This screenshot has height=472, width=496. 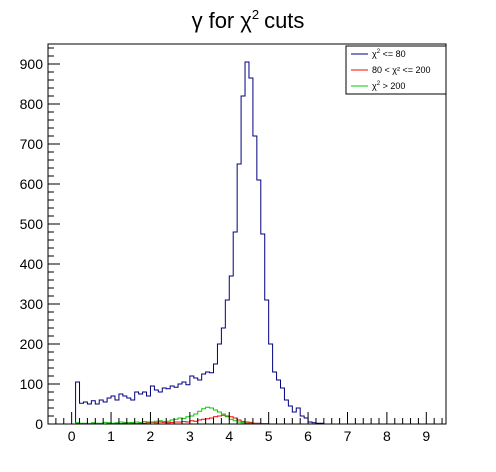 I want to click on y-tick-label: 200, so click(x=32, y=344).